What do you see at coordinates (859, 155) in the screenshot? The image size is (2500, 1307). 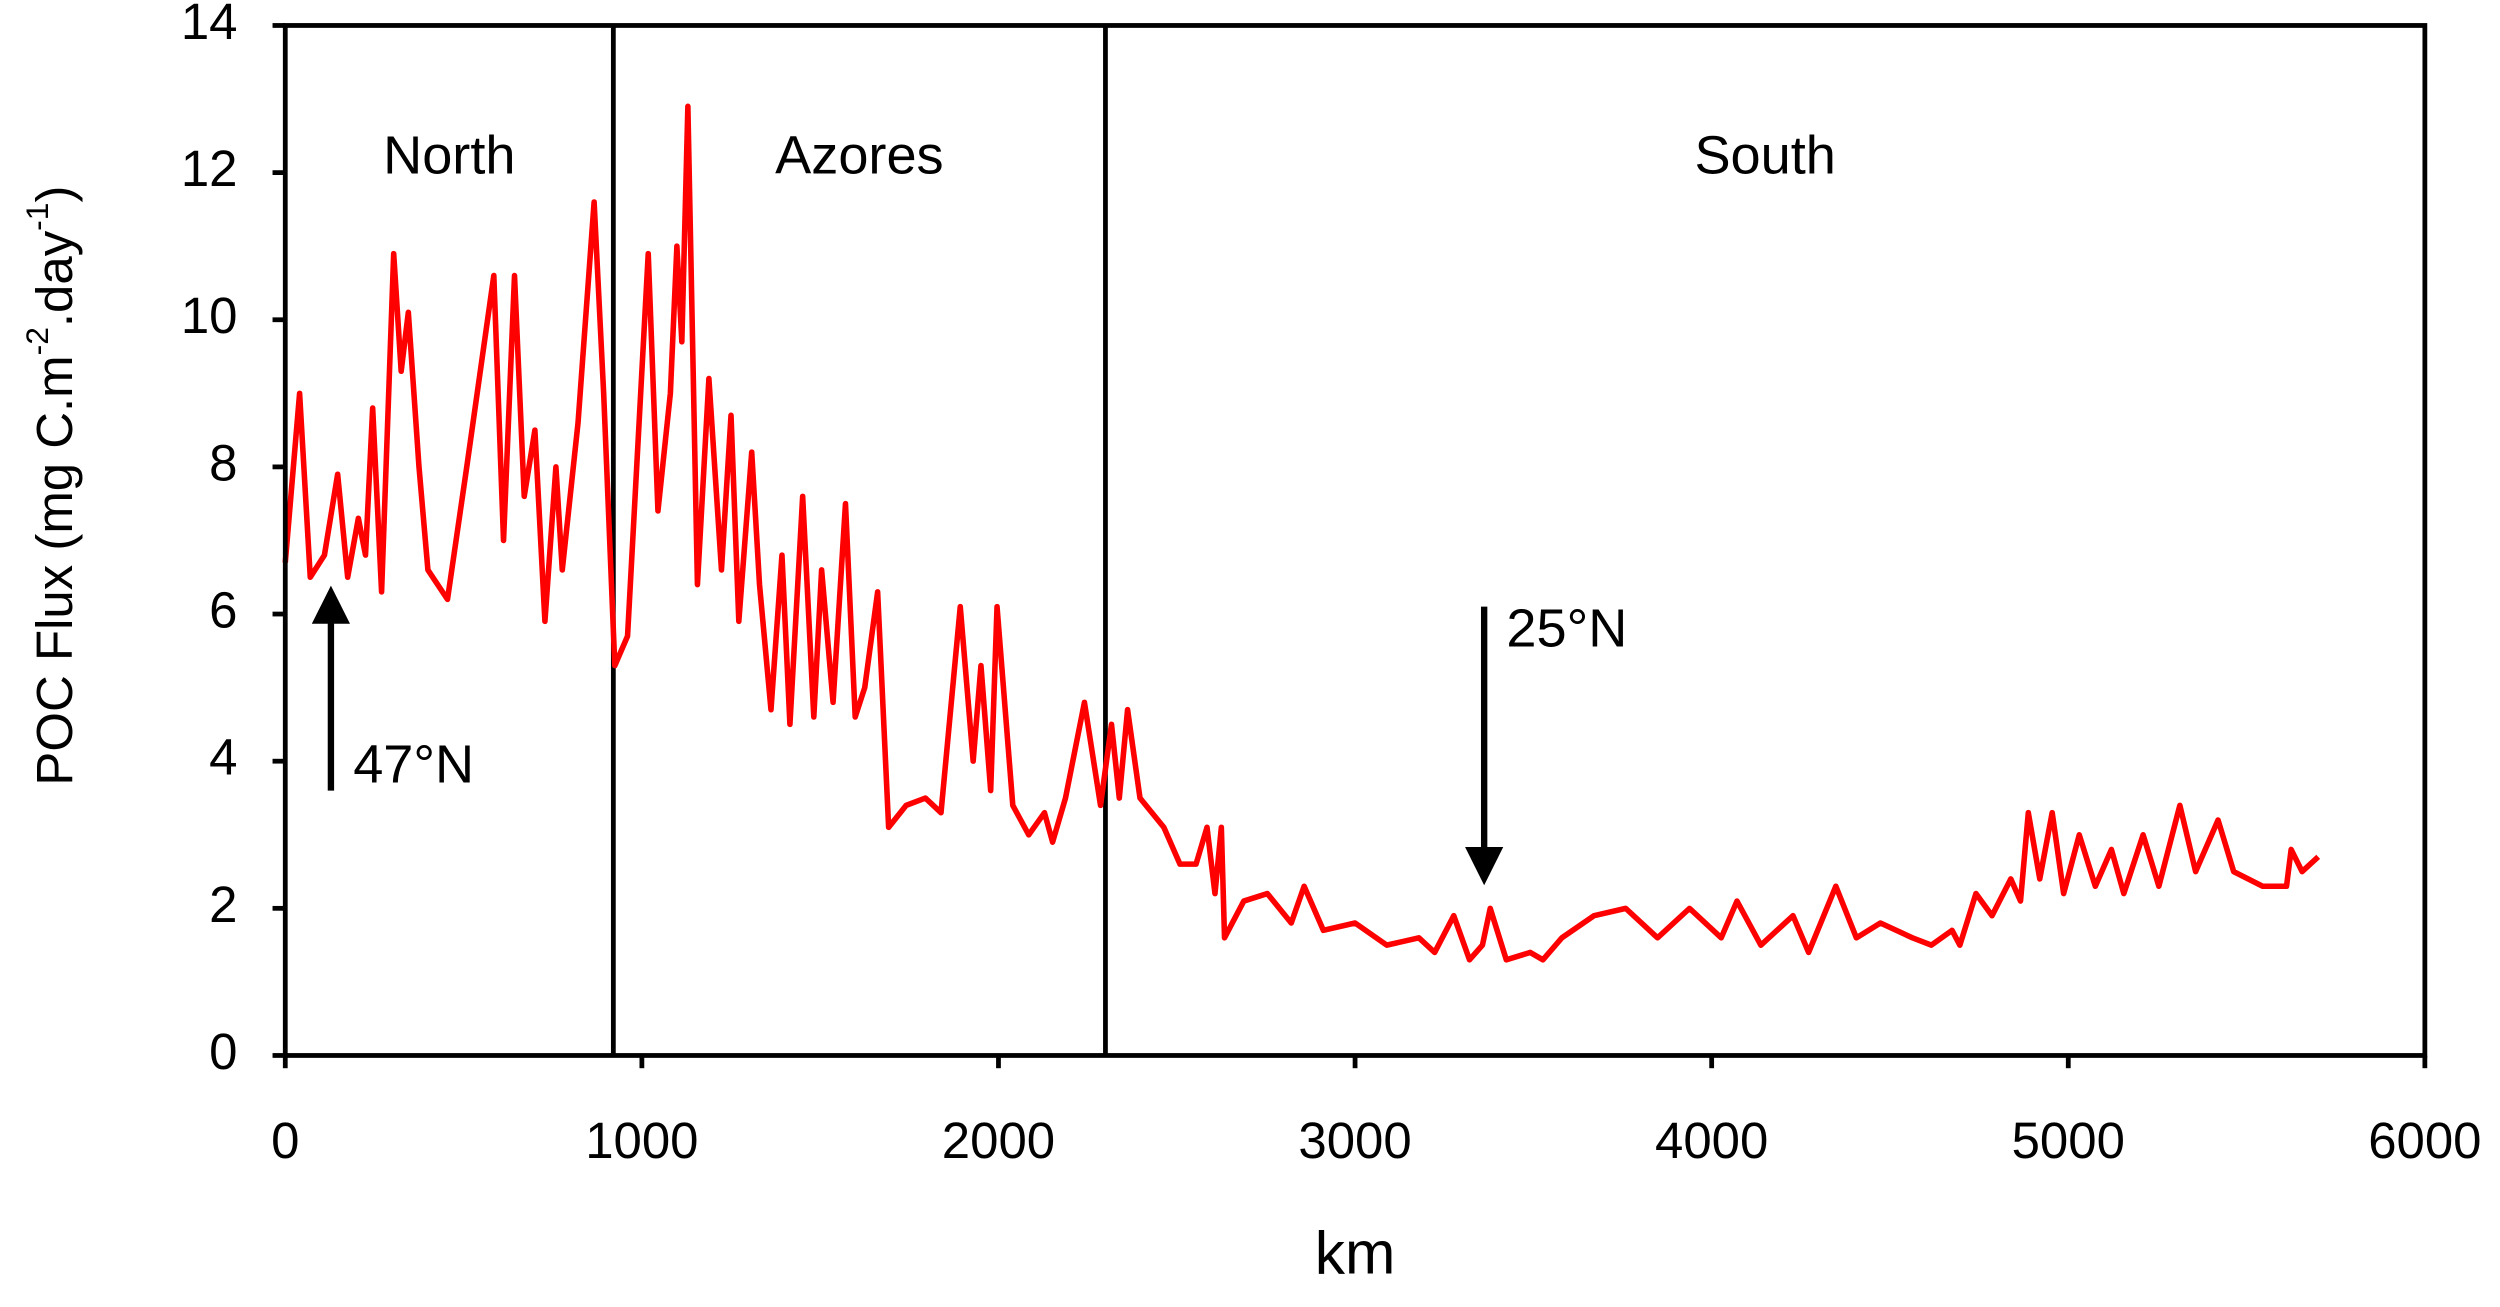 I see `region-label: Azores` at bounding box center [859, 155].